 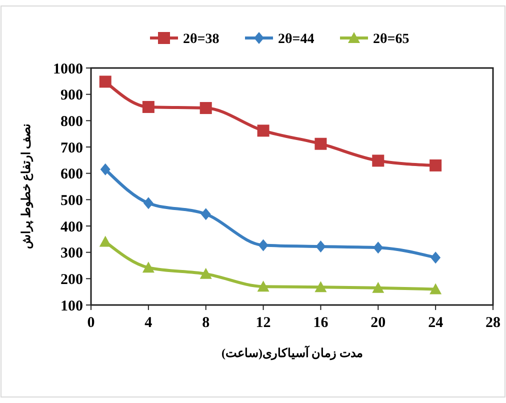 I want to click on x-tick-label: 20, so click(x=378, y=323).